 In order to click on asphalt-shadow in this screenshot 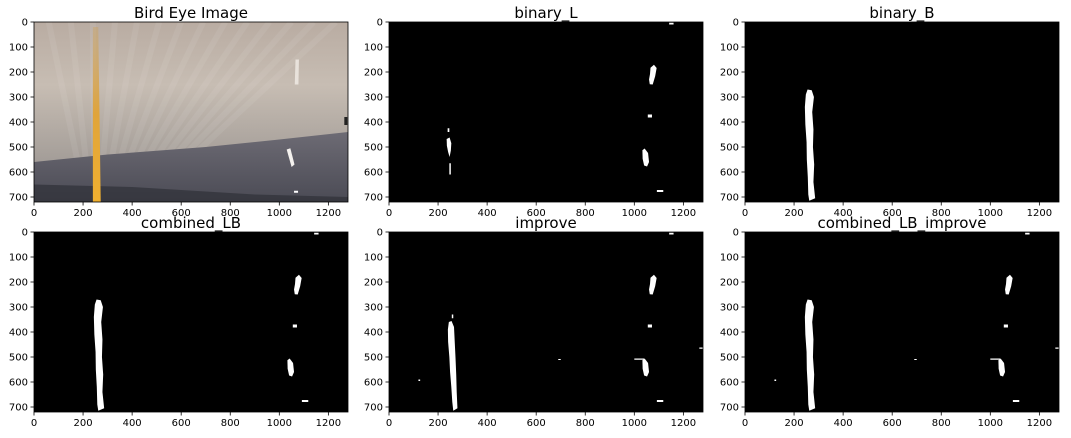, I will do `click(191, 167)`.